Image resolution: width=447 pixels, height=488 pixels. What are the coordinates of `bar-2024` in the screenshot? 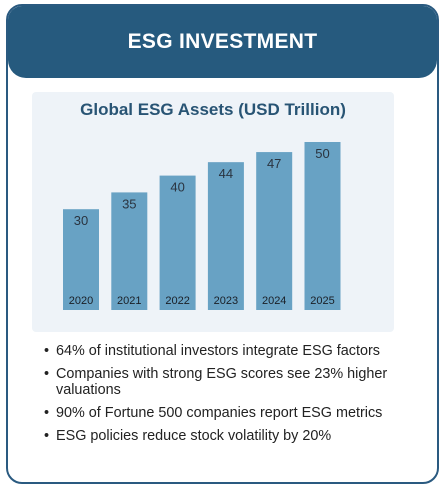 It's located at (274, 231).